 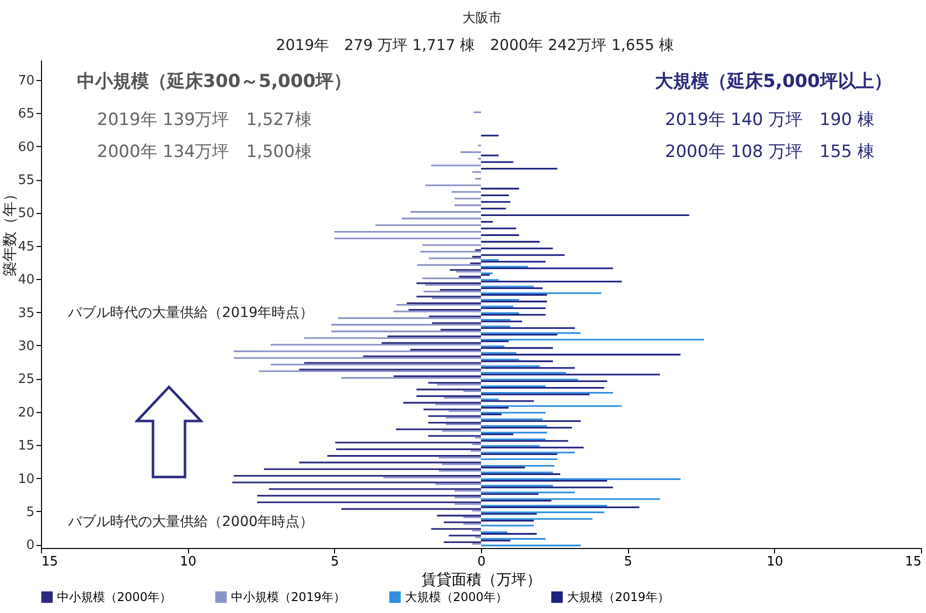 What do you see at coordinates (482, 579) in the screenshot?
I see `x-axis-title: 賃貸面積（万坪）` at bounding box center [482, 579].